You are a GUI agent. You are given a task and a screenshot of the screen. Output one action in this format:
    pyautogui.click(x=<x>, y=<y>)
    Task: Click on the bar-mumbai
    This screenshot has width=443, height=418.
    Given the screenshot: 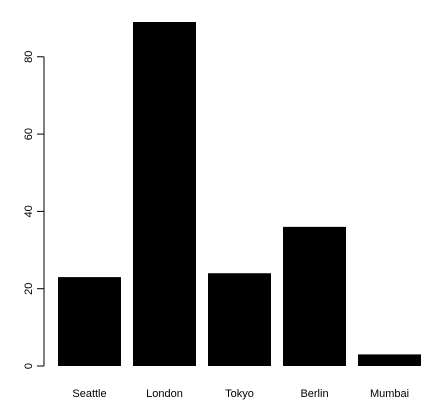 What is the action you would take?
    pyautogui.click(x=389, y=360)
    